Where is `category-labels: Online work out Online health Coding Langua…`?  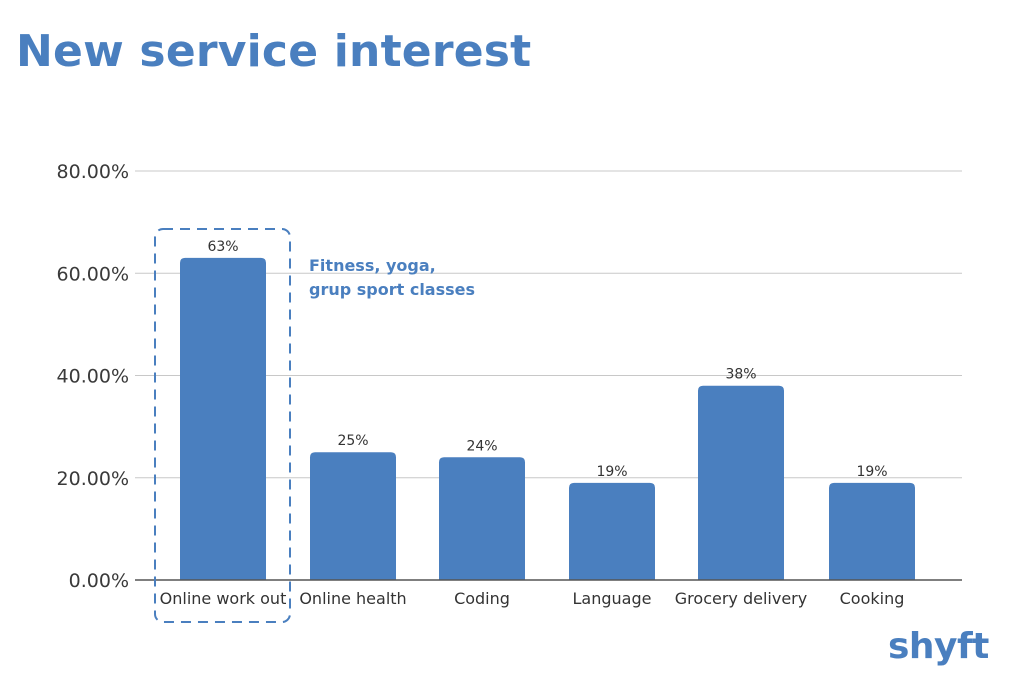 category-labels: Online work out Online health Coding Langua… is located at coordinates (532, 598).